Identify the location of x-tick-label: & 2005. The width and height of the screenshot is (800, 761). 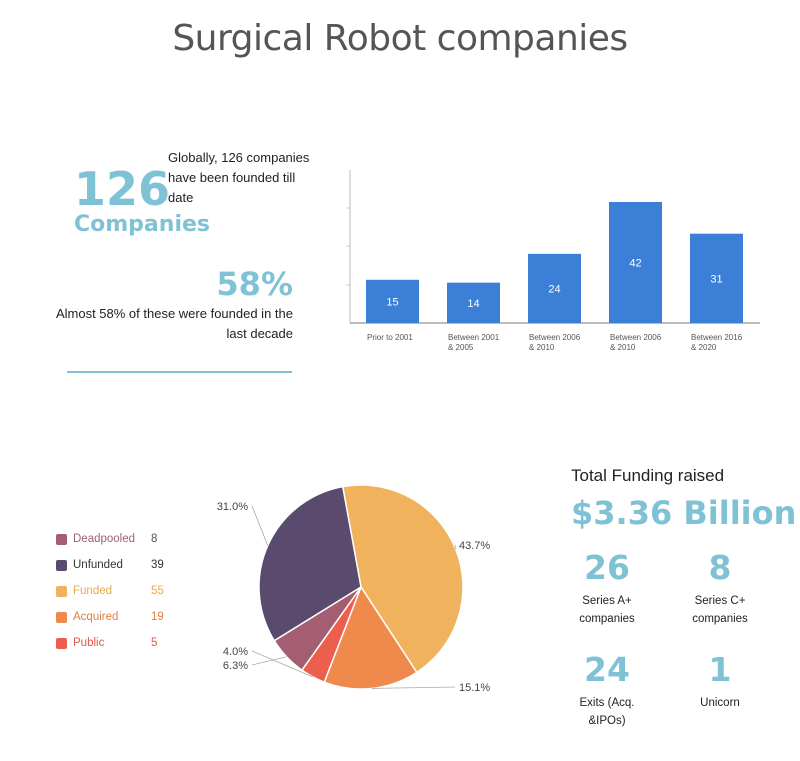
(461, 347).